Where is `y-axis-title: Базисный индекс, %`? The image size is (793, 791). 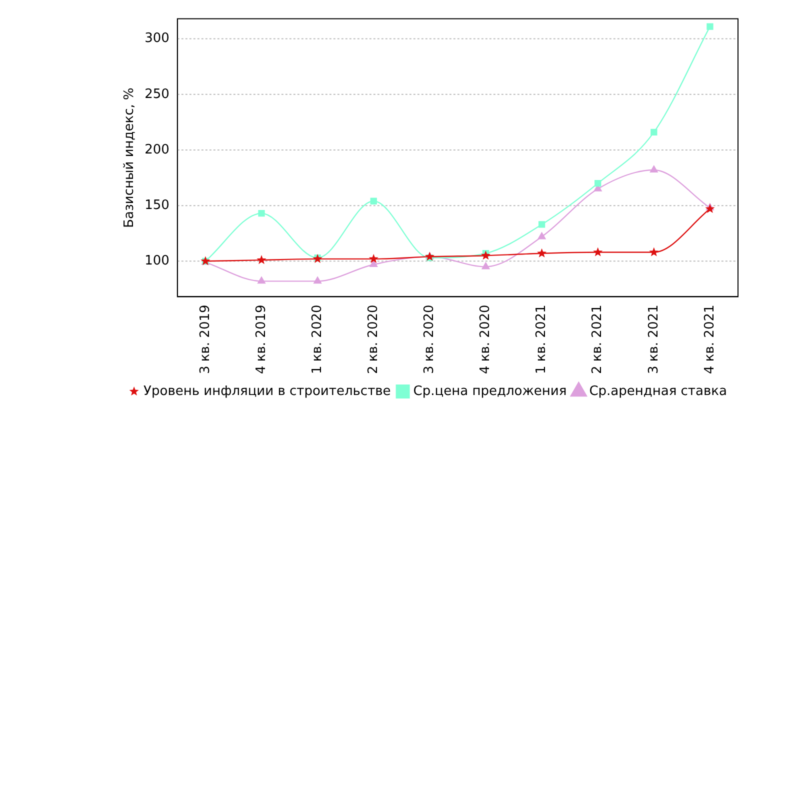 y-axis-title: Базисный индекс, % is located at coordinates (130, 158).